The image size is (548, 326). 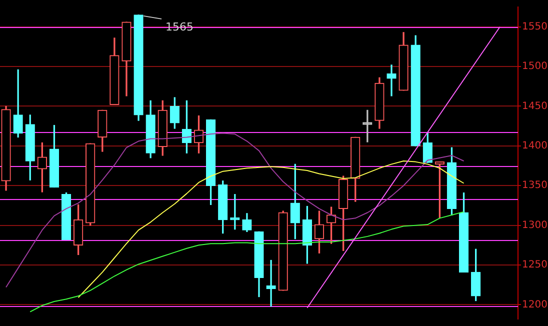 What do you see at coordinates (391, 80) in the screenshot?
I see `candlestick` at bounding box center [391, 80].